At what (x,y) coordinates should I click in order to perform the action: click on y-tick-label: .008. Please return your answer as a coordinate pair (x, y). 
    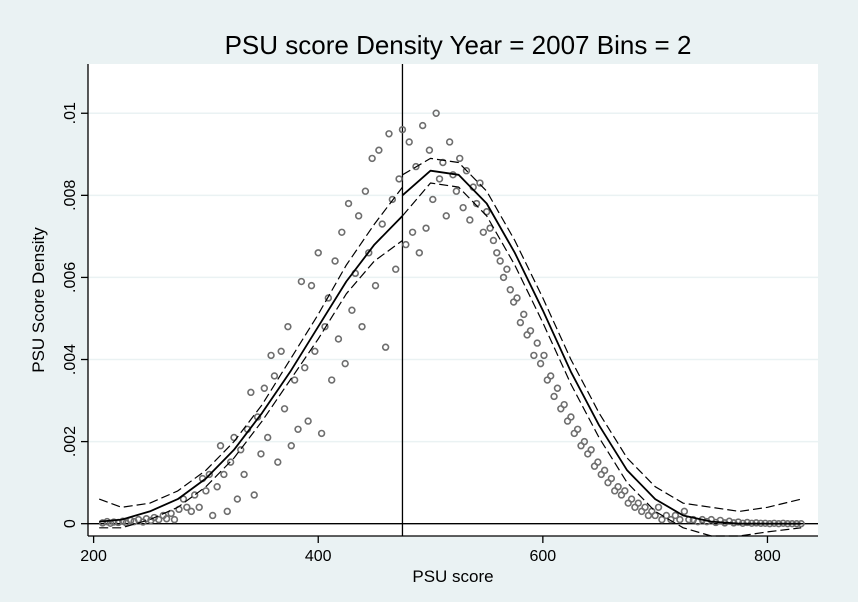
    Looking at the image, I should click on (70, 195).